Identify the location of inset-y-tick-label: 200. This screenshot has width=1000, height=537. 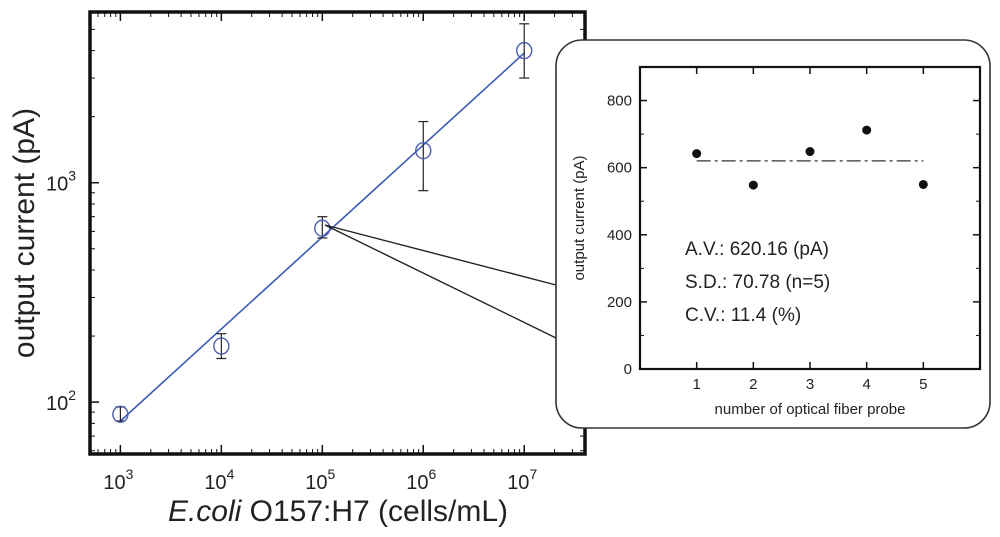
(619, 302).